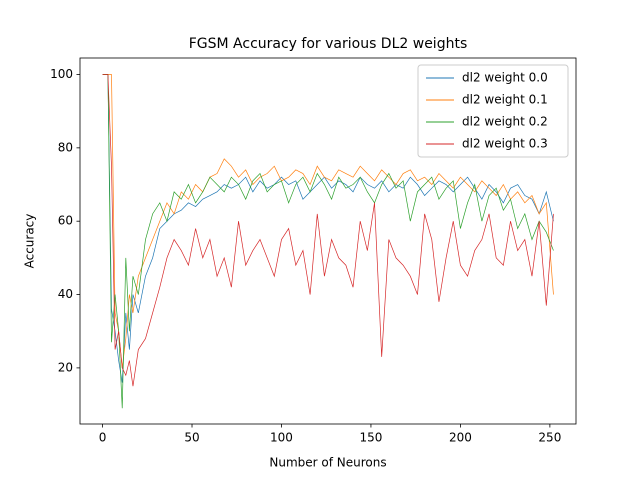 The image size is (640, 480). Describe the element at coordinates (460, 438) in the screenshot. I see `x-tick-label: 200` at that location.